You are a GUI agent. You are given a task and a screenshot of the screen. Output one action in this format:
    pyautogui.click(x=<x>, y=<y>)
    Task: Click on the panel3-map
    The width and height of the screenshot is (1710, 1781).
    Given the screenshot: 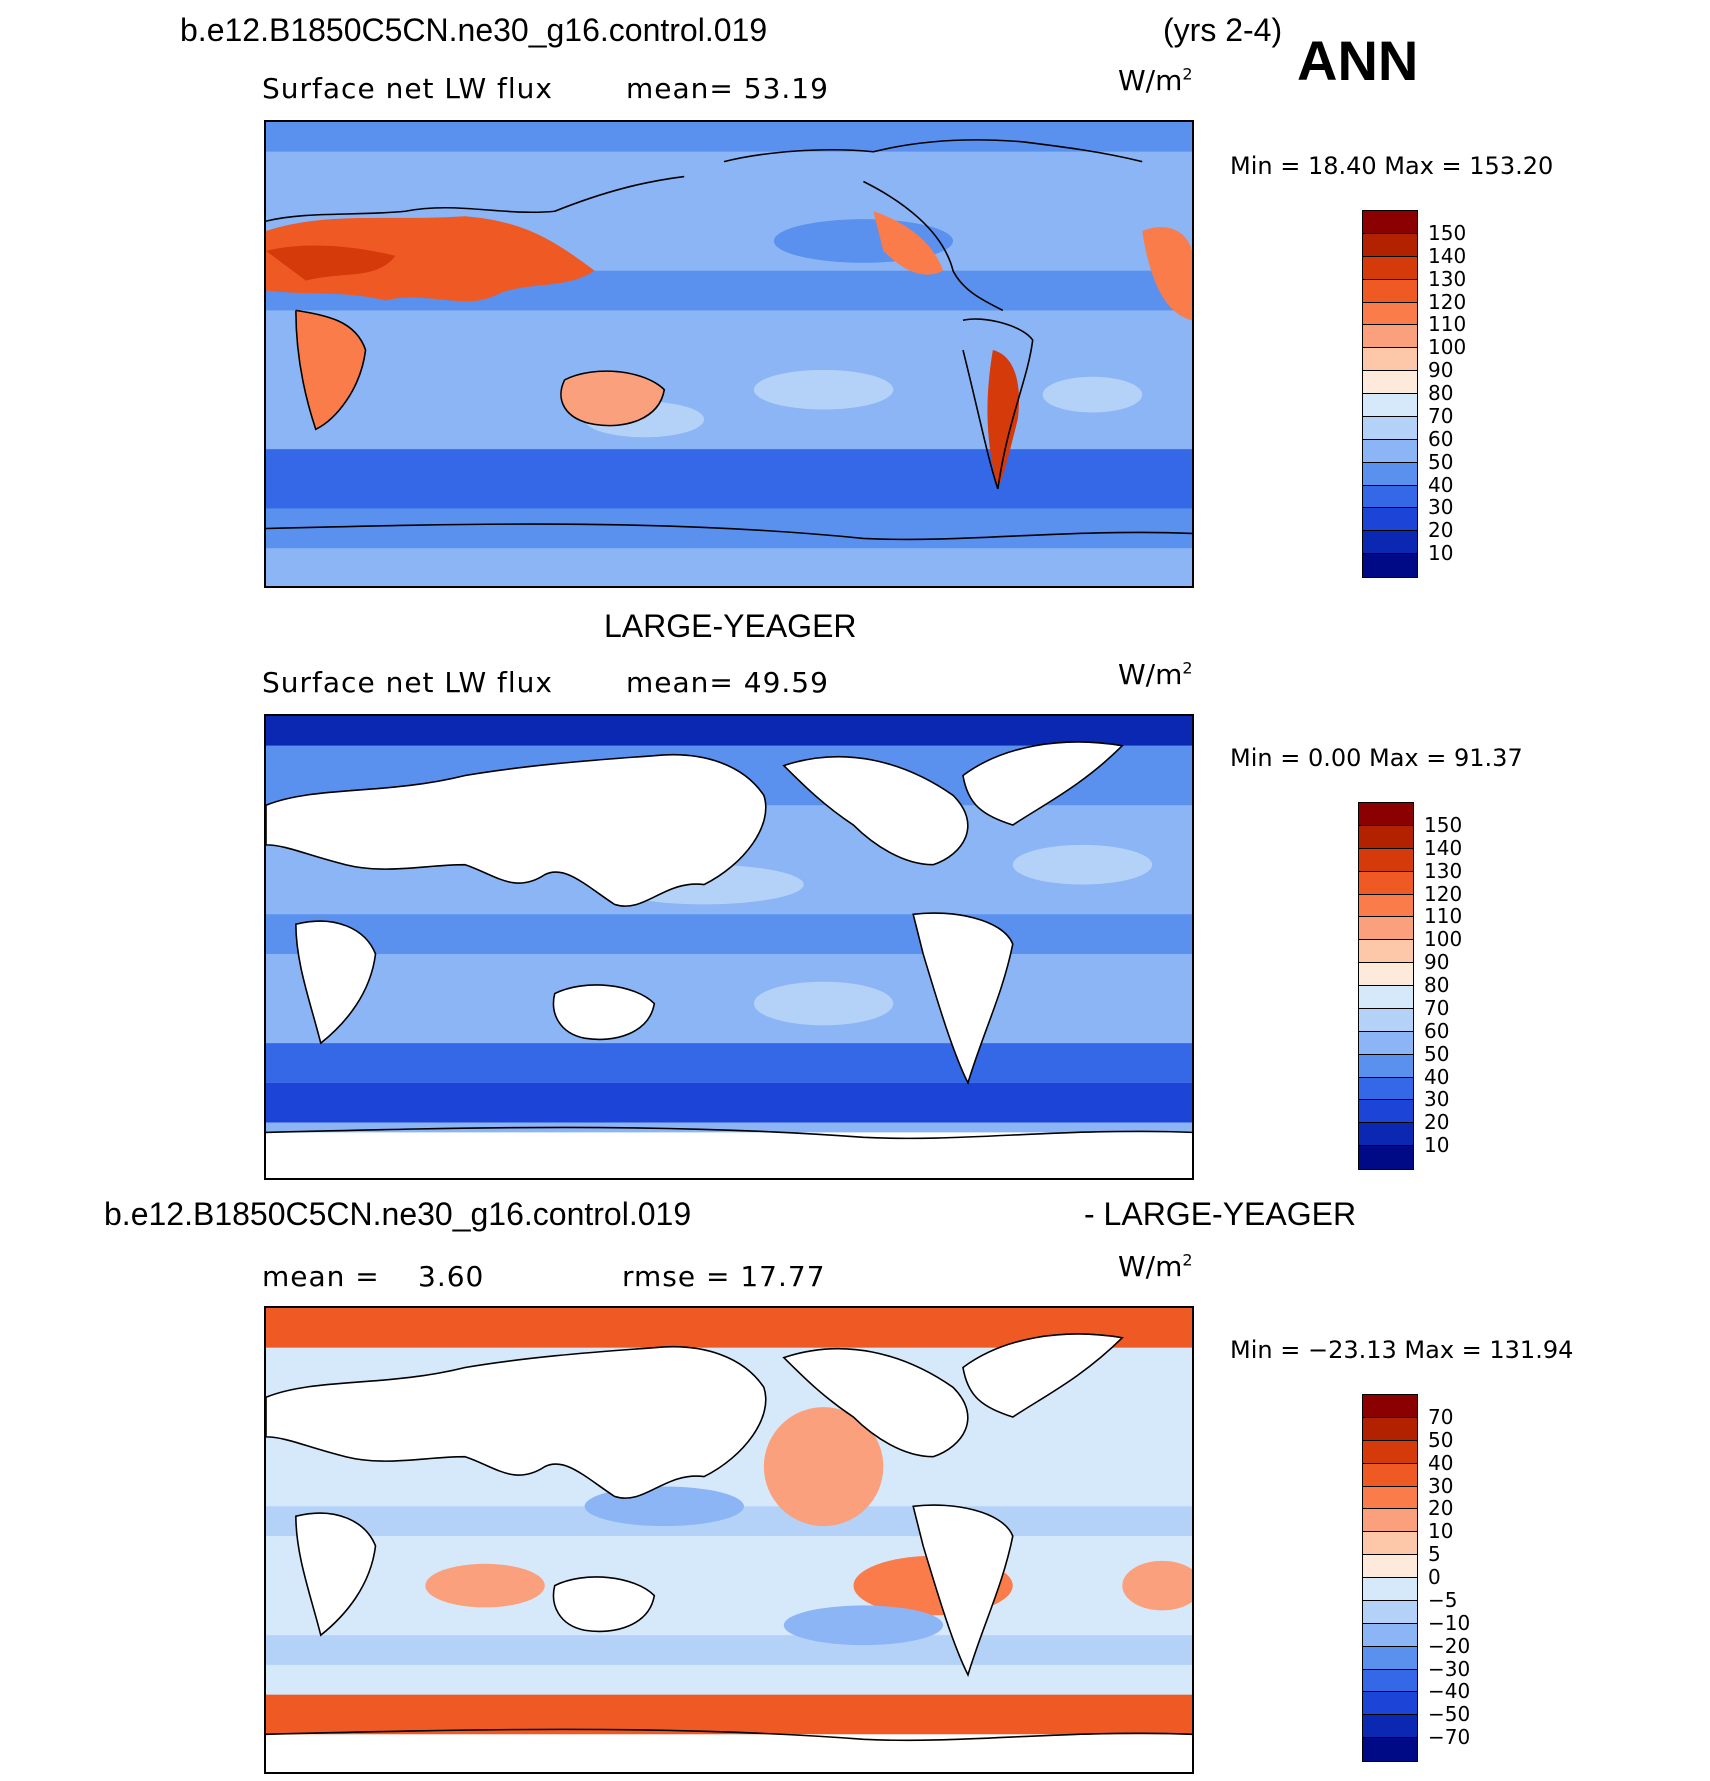 What is the action you would take?
    pyautogui.click(x=729, y=1540)
    